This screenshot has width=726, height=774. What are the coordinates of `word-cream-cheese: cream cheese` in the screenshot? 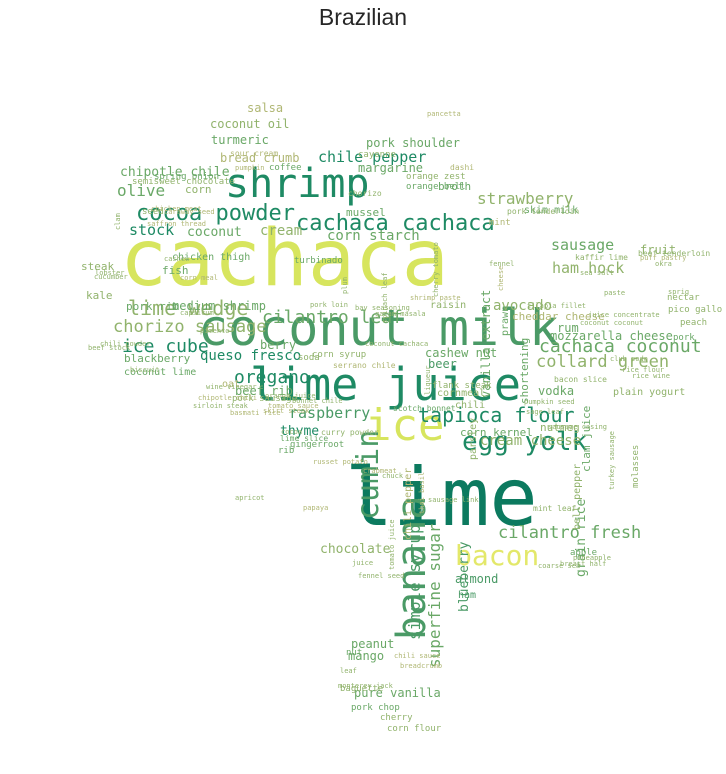 It's located at (530, 441).